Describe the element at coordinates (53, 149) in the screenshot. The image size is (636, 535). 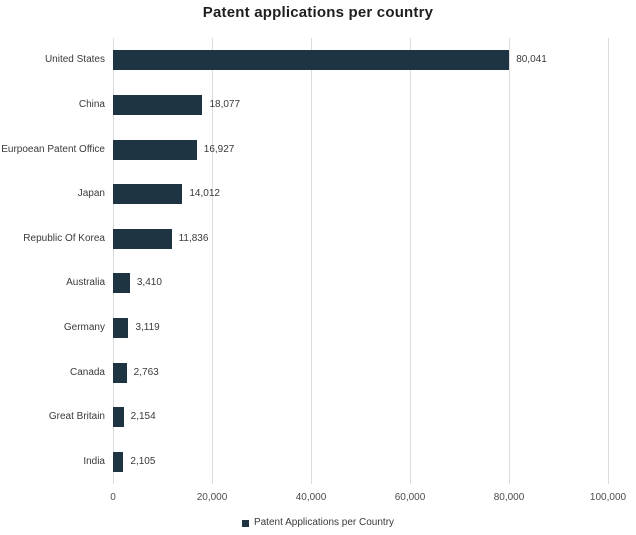
I see `category-label: Eurpoean Patent Office` at that location.